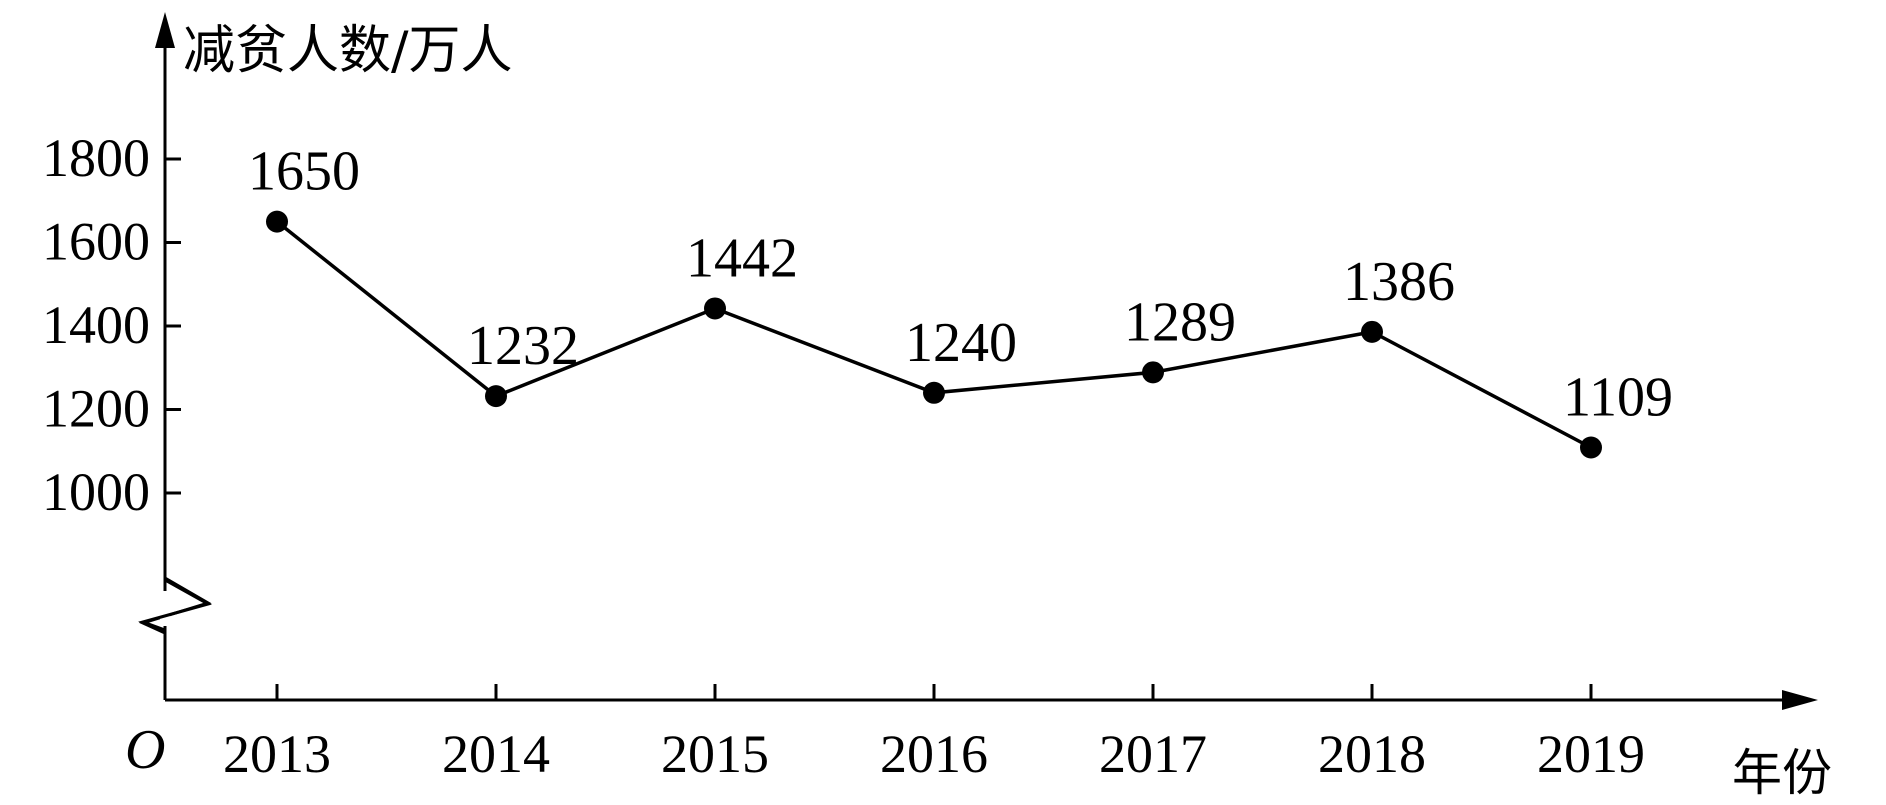 The width and height of the screenshot is (1886, 805). Describe the element at coordinates (96, 242) in the screenshot. I see `y-tick-label: 1600` at that location.